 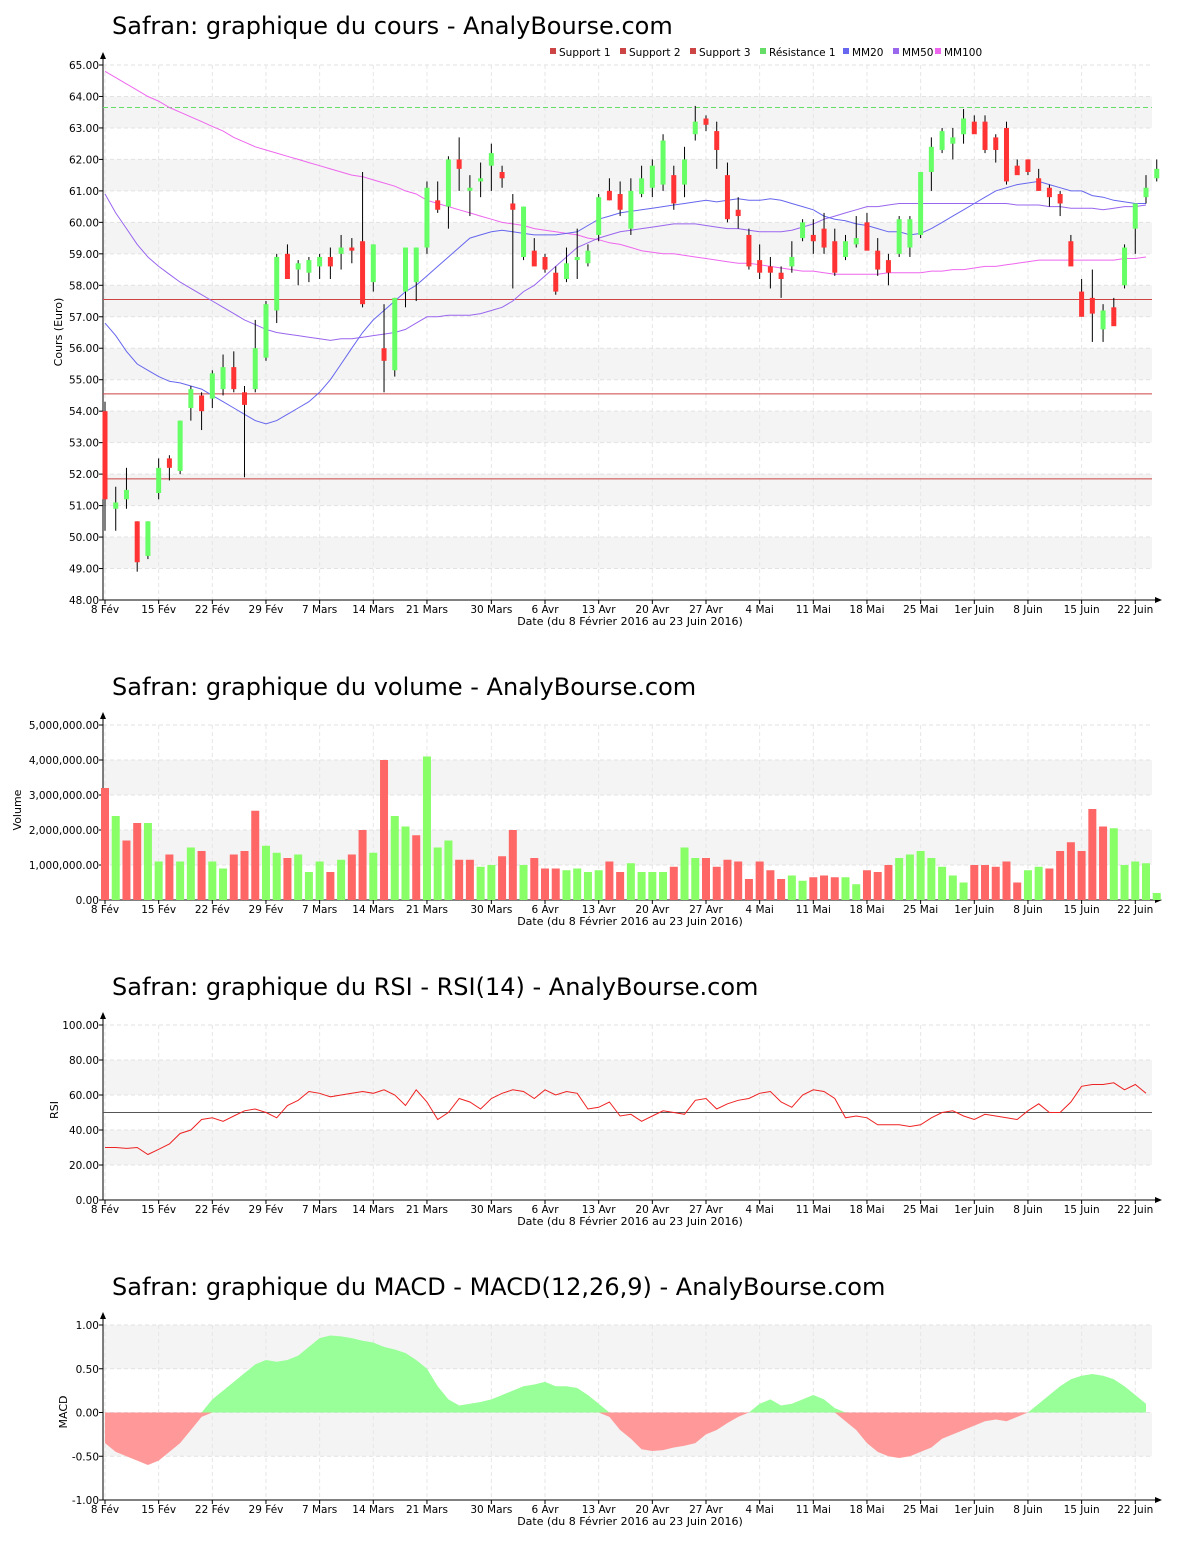 I want to click on macd-x-tick-label: 27 Avr, so click(x=706, y=1510).